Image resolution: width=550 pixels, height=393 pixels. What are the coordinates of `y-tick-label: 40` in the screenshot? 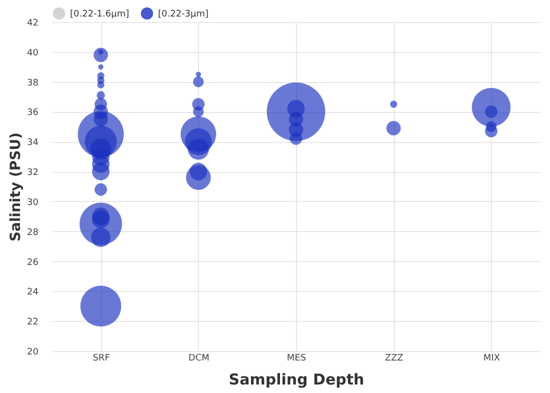 It's located at (33, 53).